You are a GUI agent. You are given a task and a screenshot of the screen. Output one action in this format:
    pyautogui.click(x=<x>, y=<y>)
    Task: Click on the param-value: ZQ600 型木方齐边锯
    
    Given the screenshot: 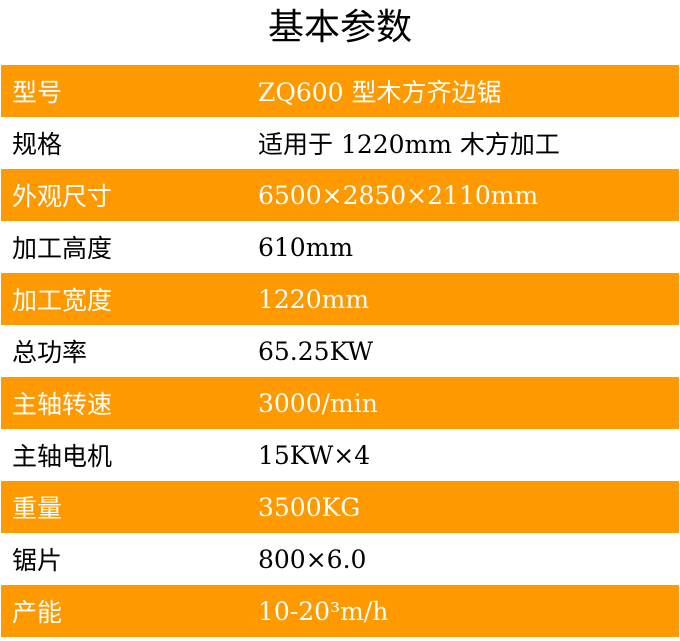 What is the action you would take?
    pyautogui.click(x=380, y=92)
    